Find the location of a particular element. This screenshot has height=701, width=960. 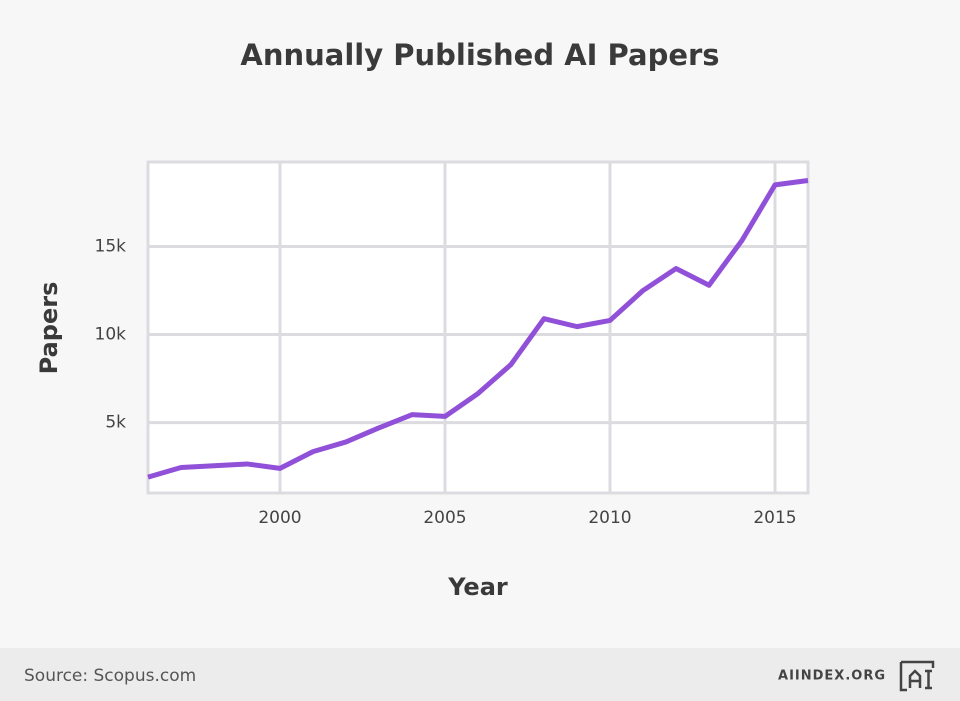

credit: AIINDEX.ORG is located at coordinates (832, 676).